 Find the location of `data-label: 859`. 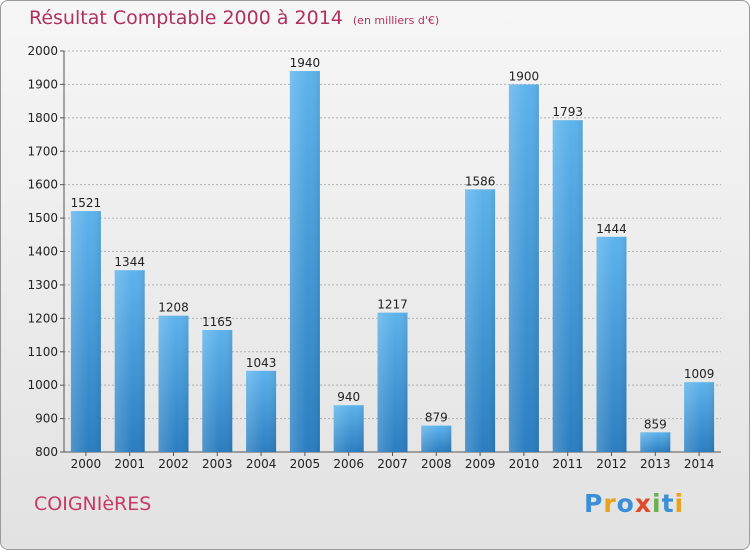

data-label: 859 is located at coordinates (655, 424).